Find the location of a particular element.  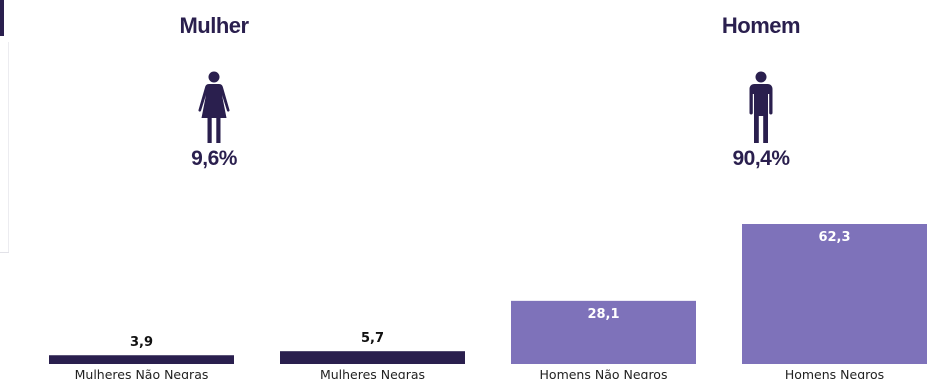

accent-bar is located at coordinates (2, 18).